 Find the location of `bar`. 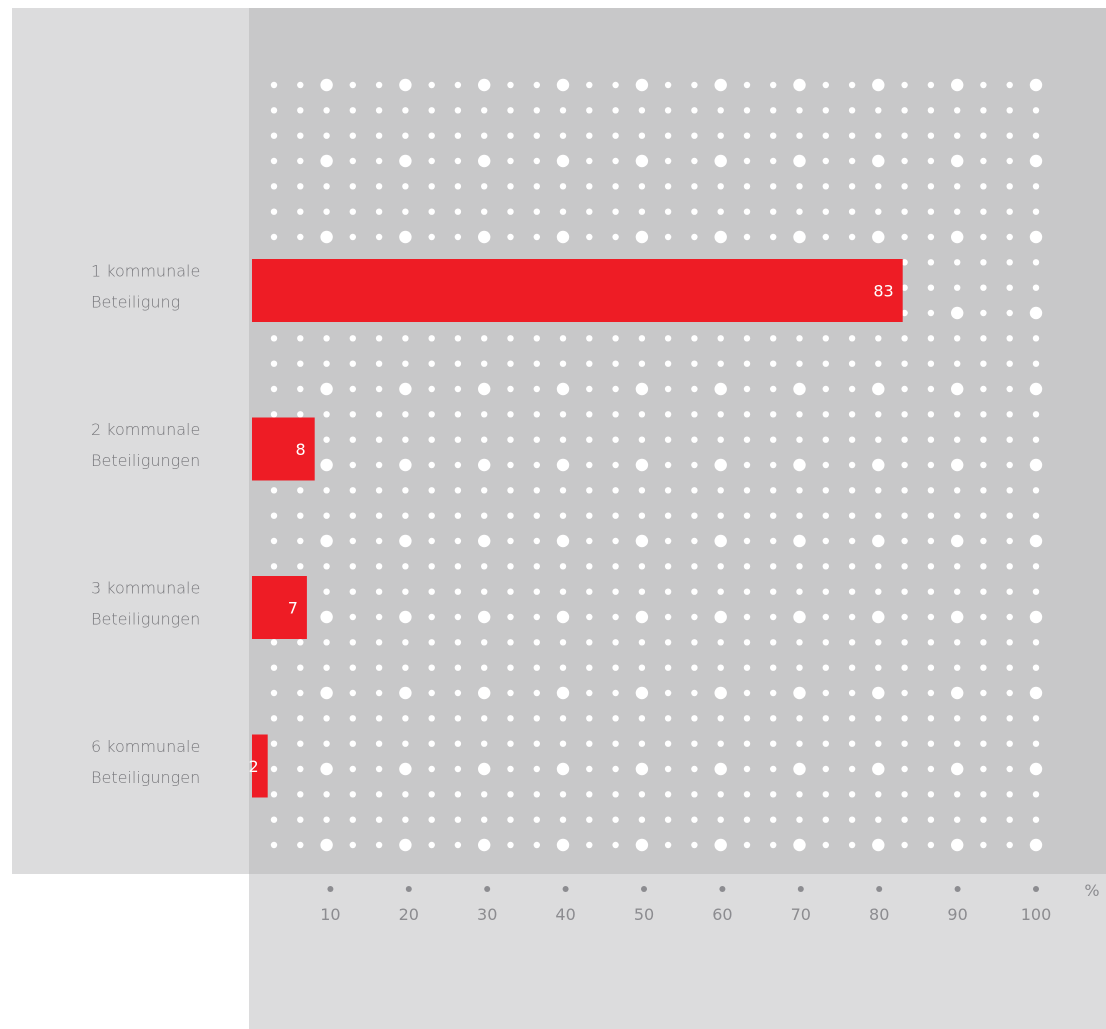

bar is located at coordinates (279, 607).